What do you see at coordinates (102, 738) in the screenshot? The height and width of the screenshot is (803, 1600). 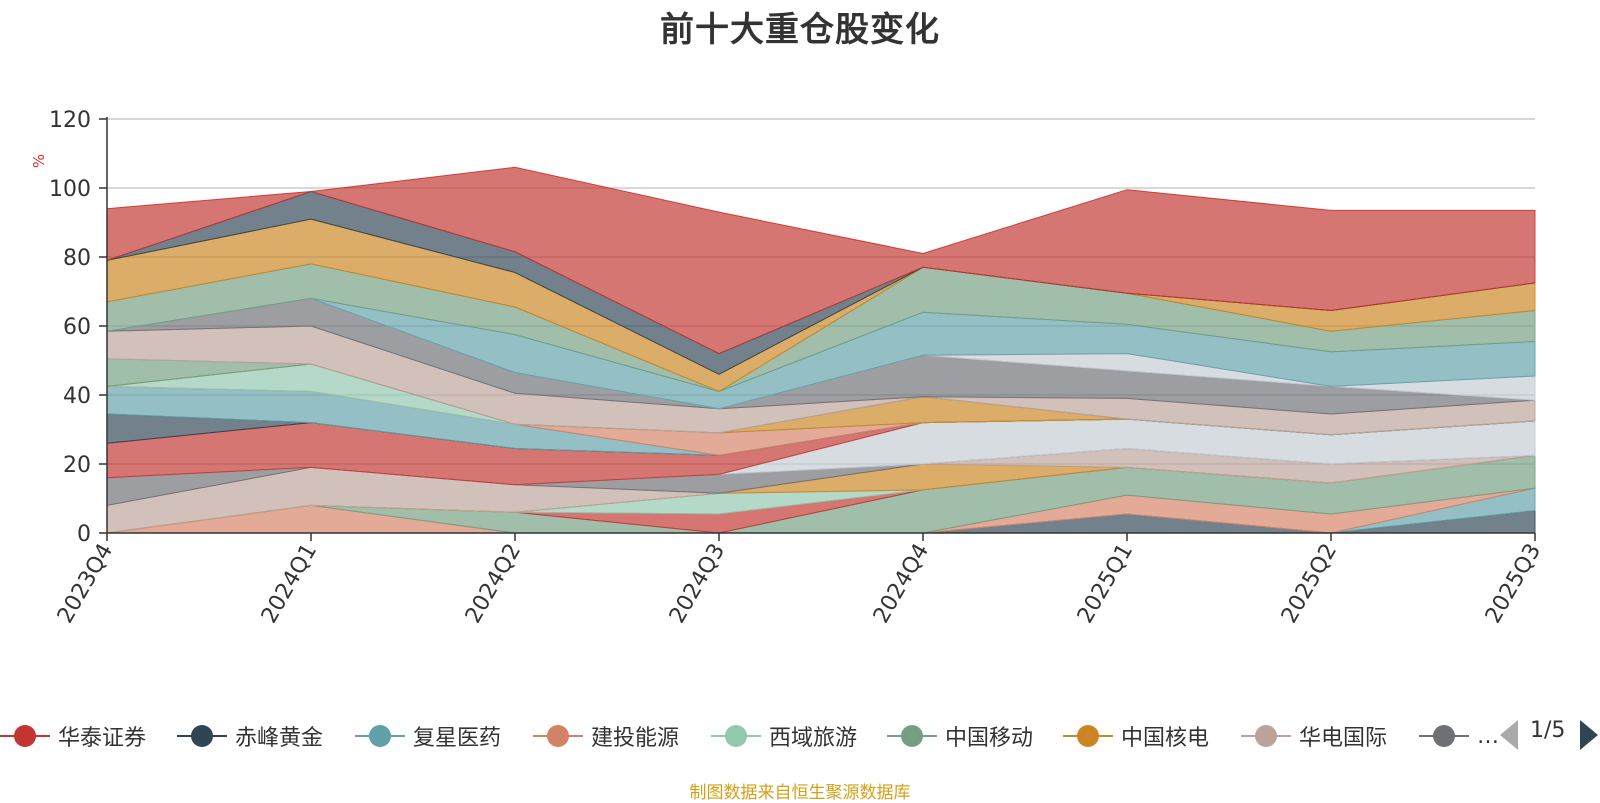 I see `legend-label: 华泰证券` at bounding box center [102, 738].